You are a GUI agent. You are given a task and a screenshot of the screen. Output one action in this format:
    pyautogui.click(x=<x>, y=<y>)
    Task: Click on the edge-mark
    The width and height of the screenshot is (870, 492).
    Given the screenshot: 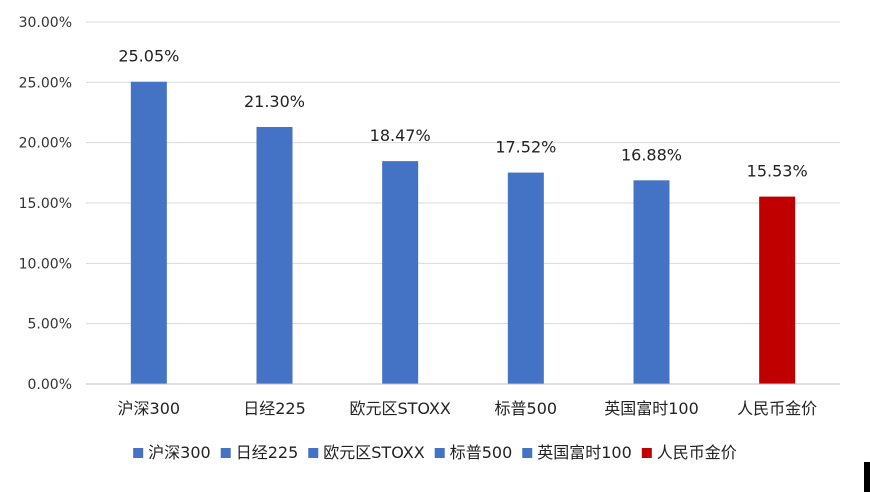 What is the action you would take?
    pyautogui.click(x=867, y=477)
    